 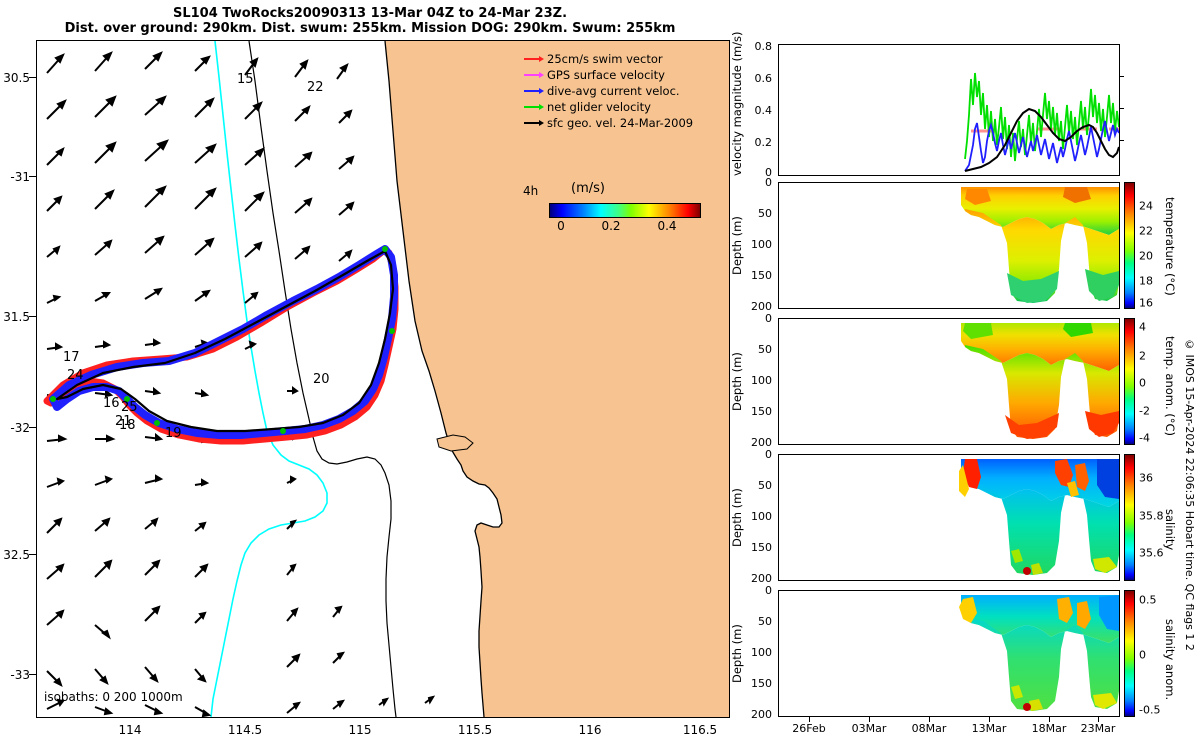 I want to click on map-ytick-1: -31, so click(x=20, y=177).